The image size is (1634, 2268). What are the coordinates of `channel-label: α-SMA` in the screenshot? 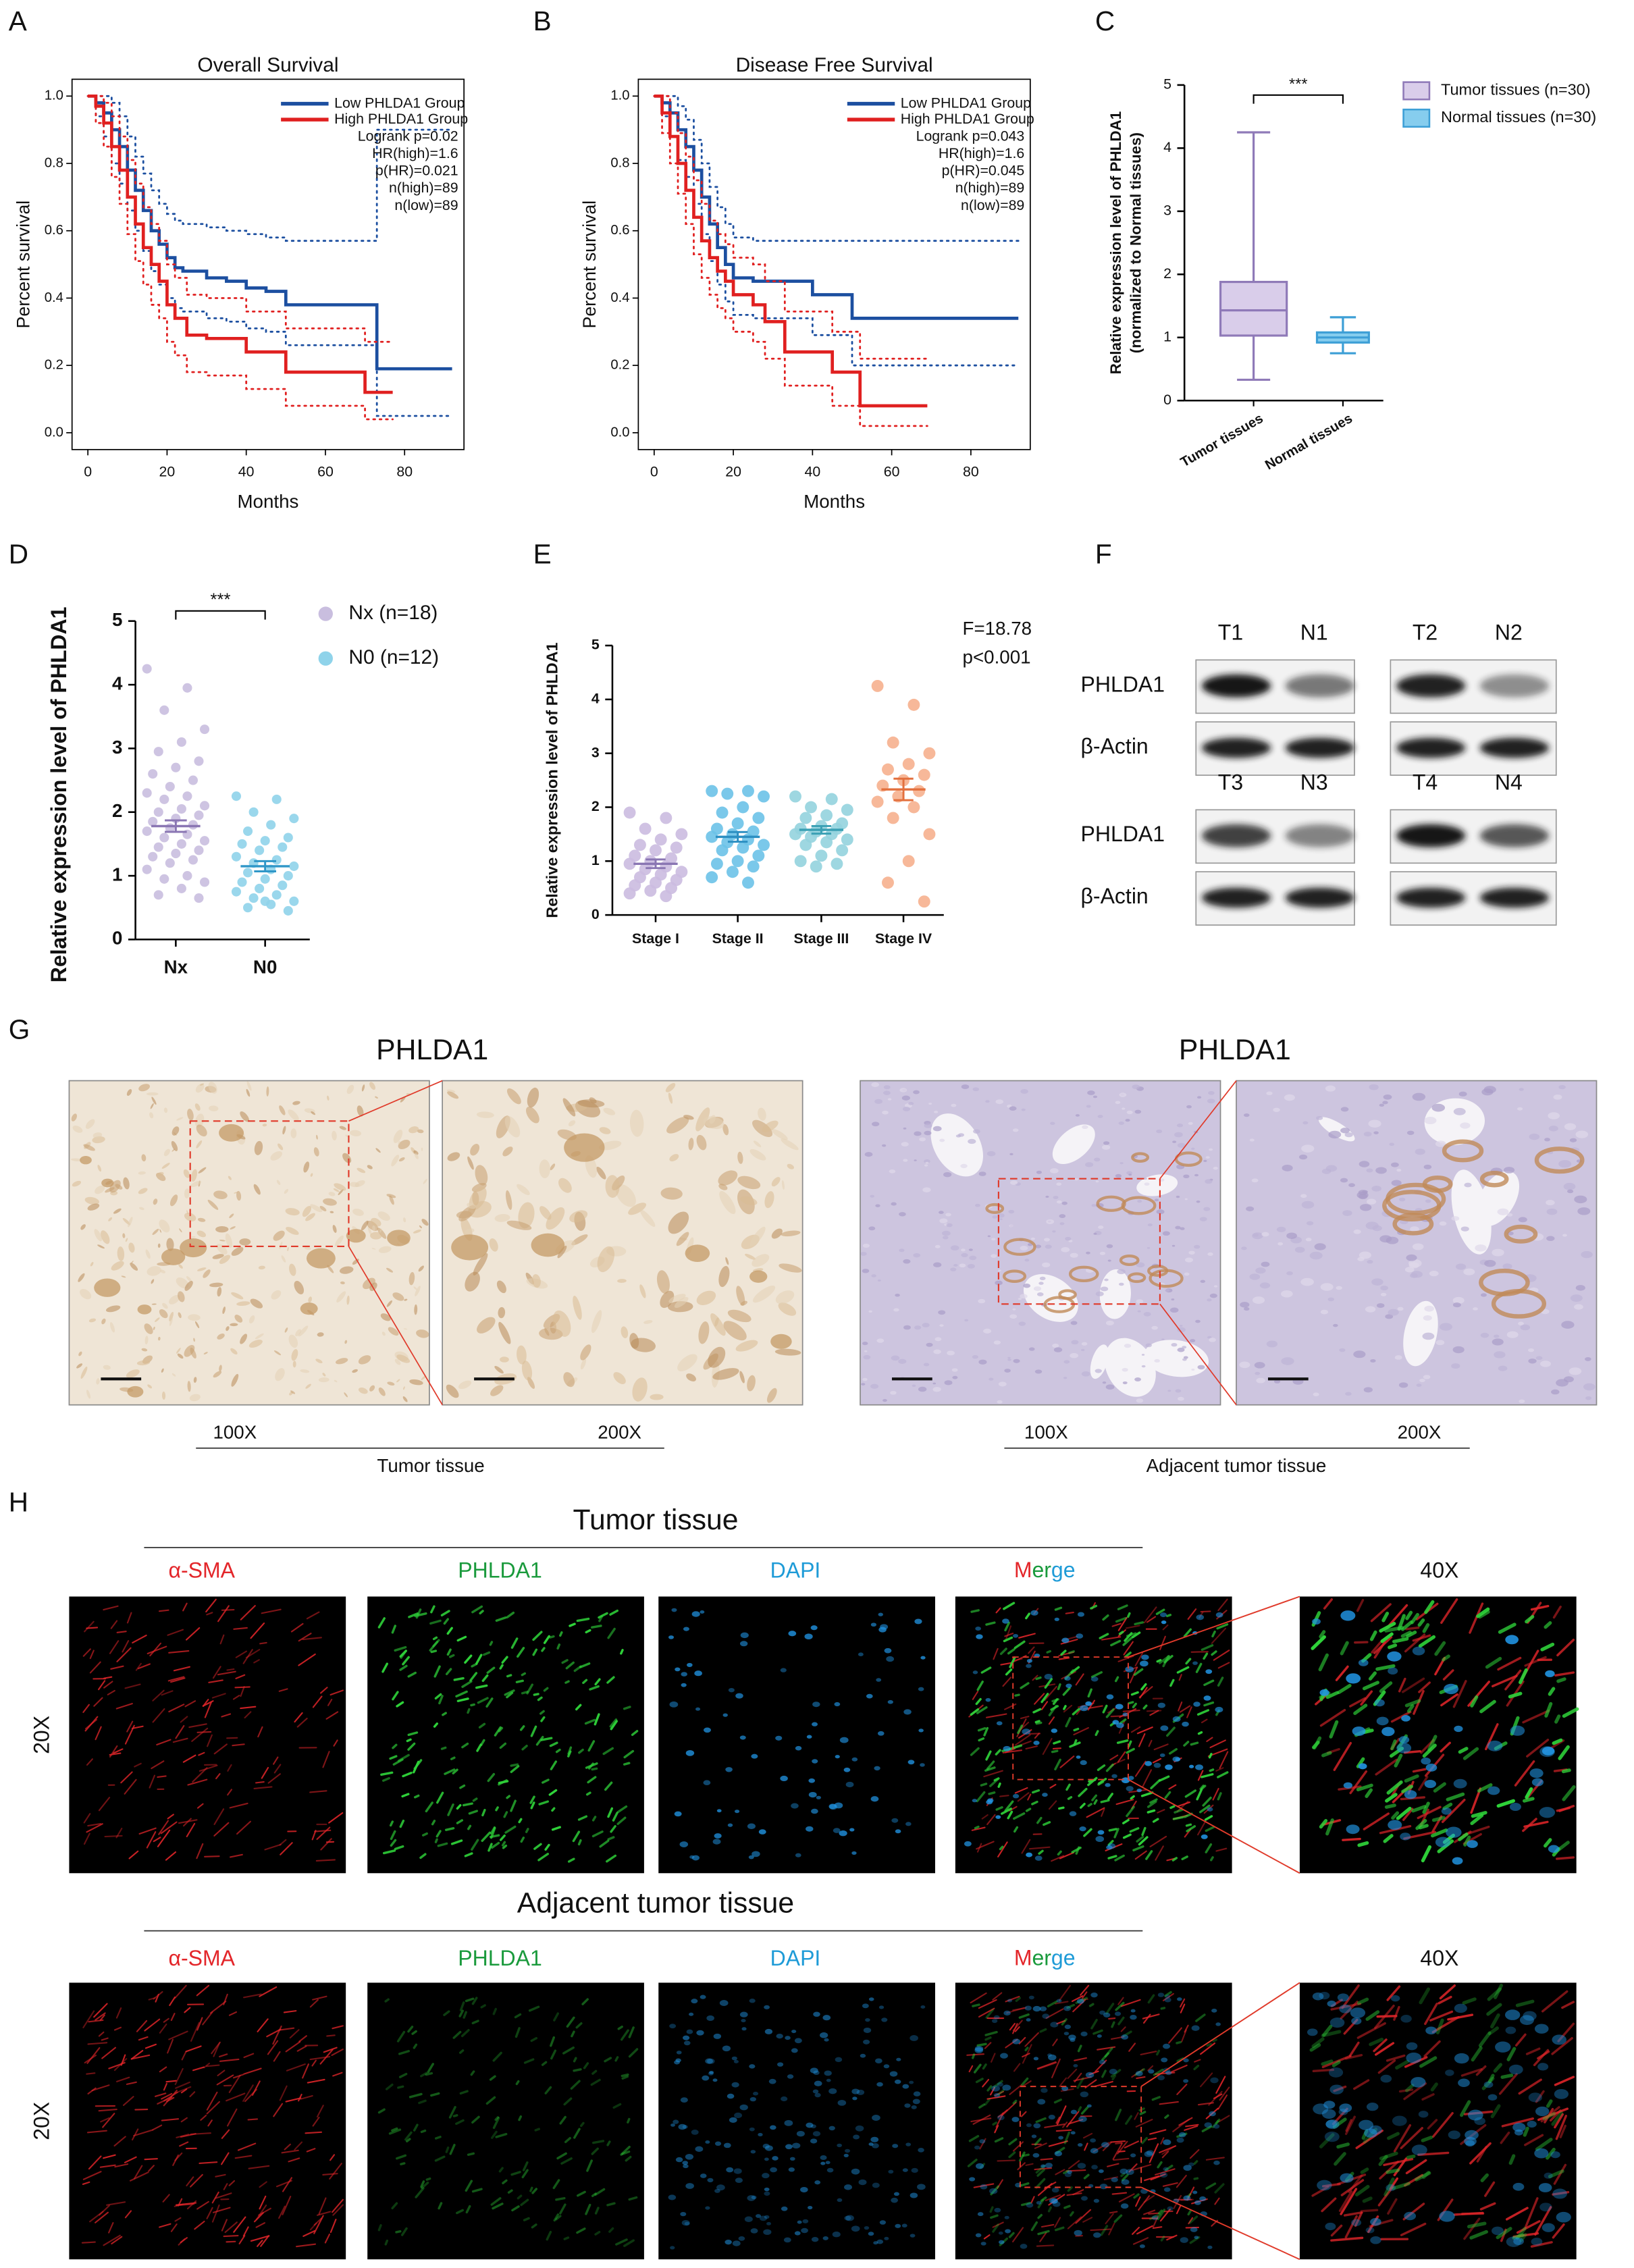 It's located at (203, 1958).